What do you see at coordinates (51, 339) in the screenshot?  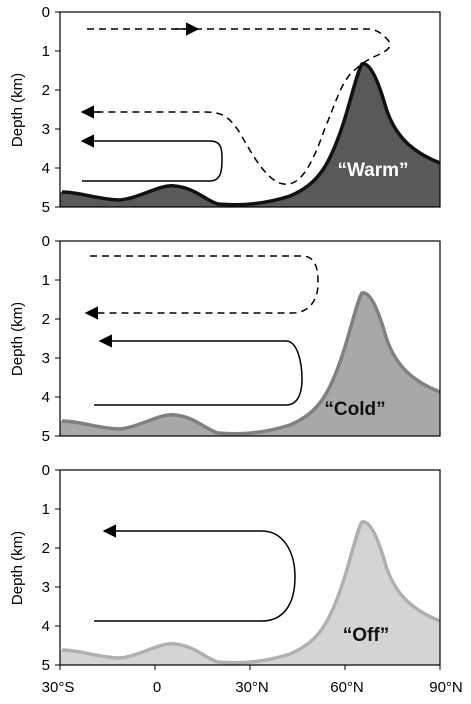 I see `y-ticks-cold: 0 1 2 3 4 5` at bounding box center [51, 339].